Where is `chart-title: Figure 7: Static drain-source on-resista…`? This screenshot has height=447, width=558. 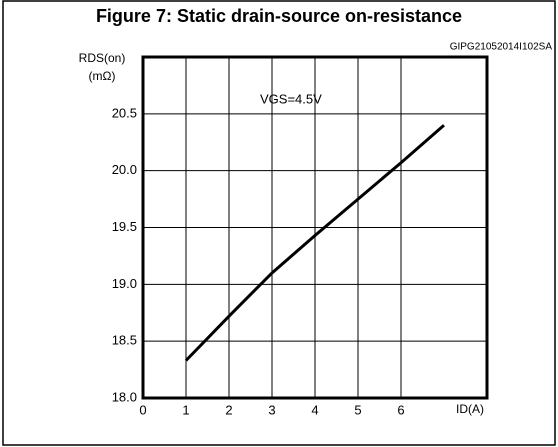 chart-title: Figure 7: Static drain-source on-resista… is located at coordinates (279, 16).